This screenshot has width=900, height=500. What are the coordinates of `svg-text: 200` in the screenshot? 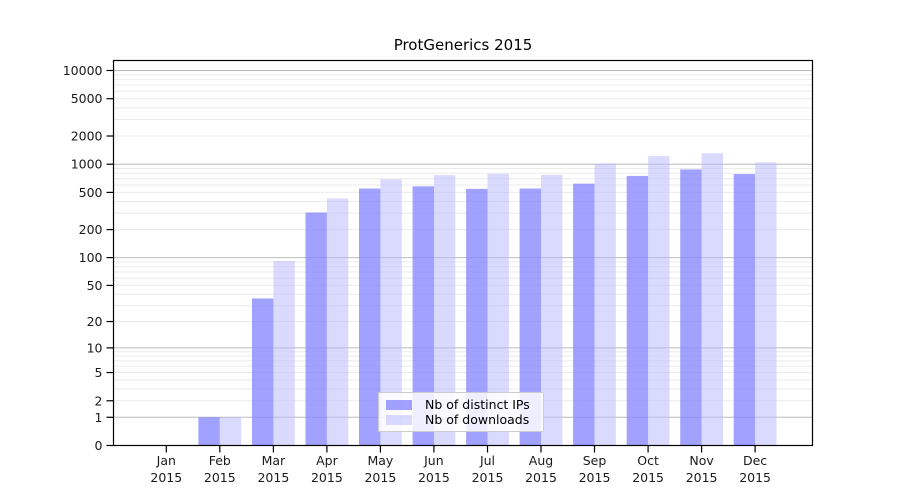 It's located at (91, 229).